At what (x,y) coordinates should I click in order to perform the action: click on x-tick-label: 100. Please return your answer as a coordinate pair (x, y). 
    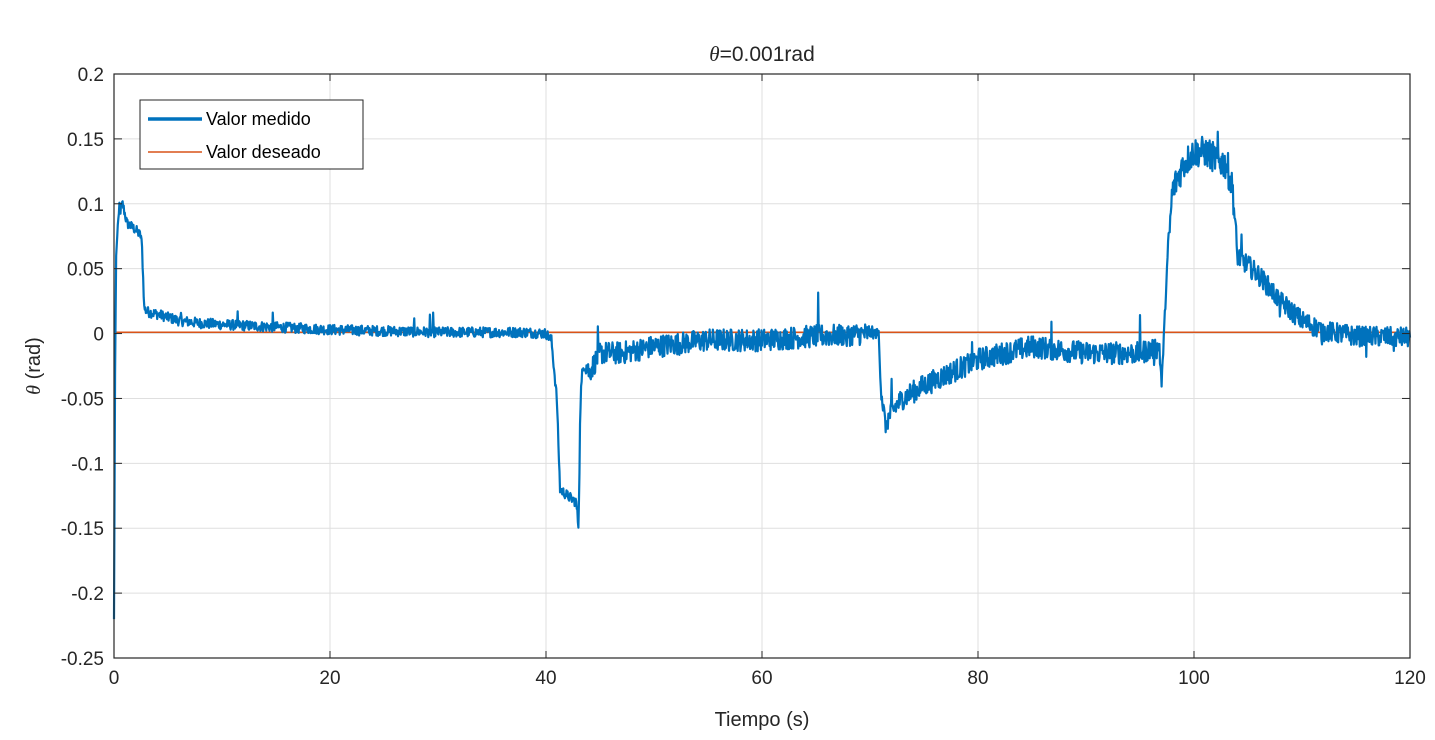
    Looking at the image, I should click on (1194, 678).